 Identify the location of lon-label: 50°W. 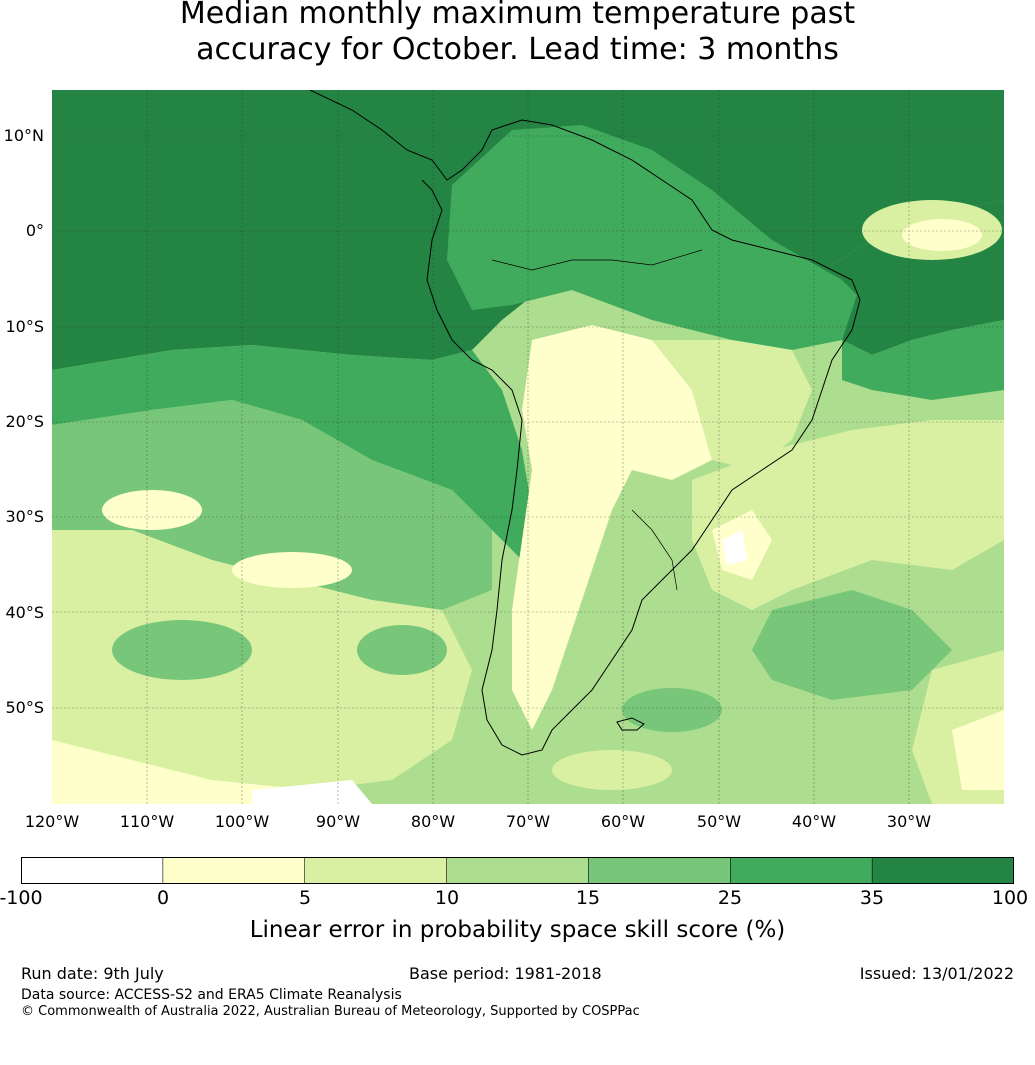
(719, 821).